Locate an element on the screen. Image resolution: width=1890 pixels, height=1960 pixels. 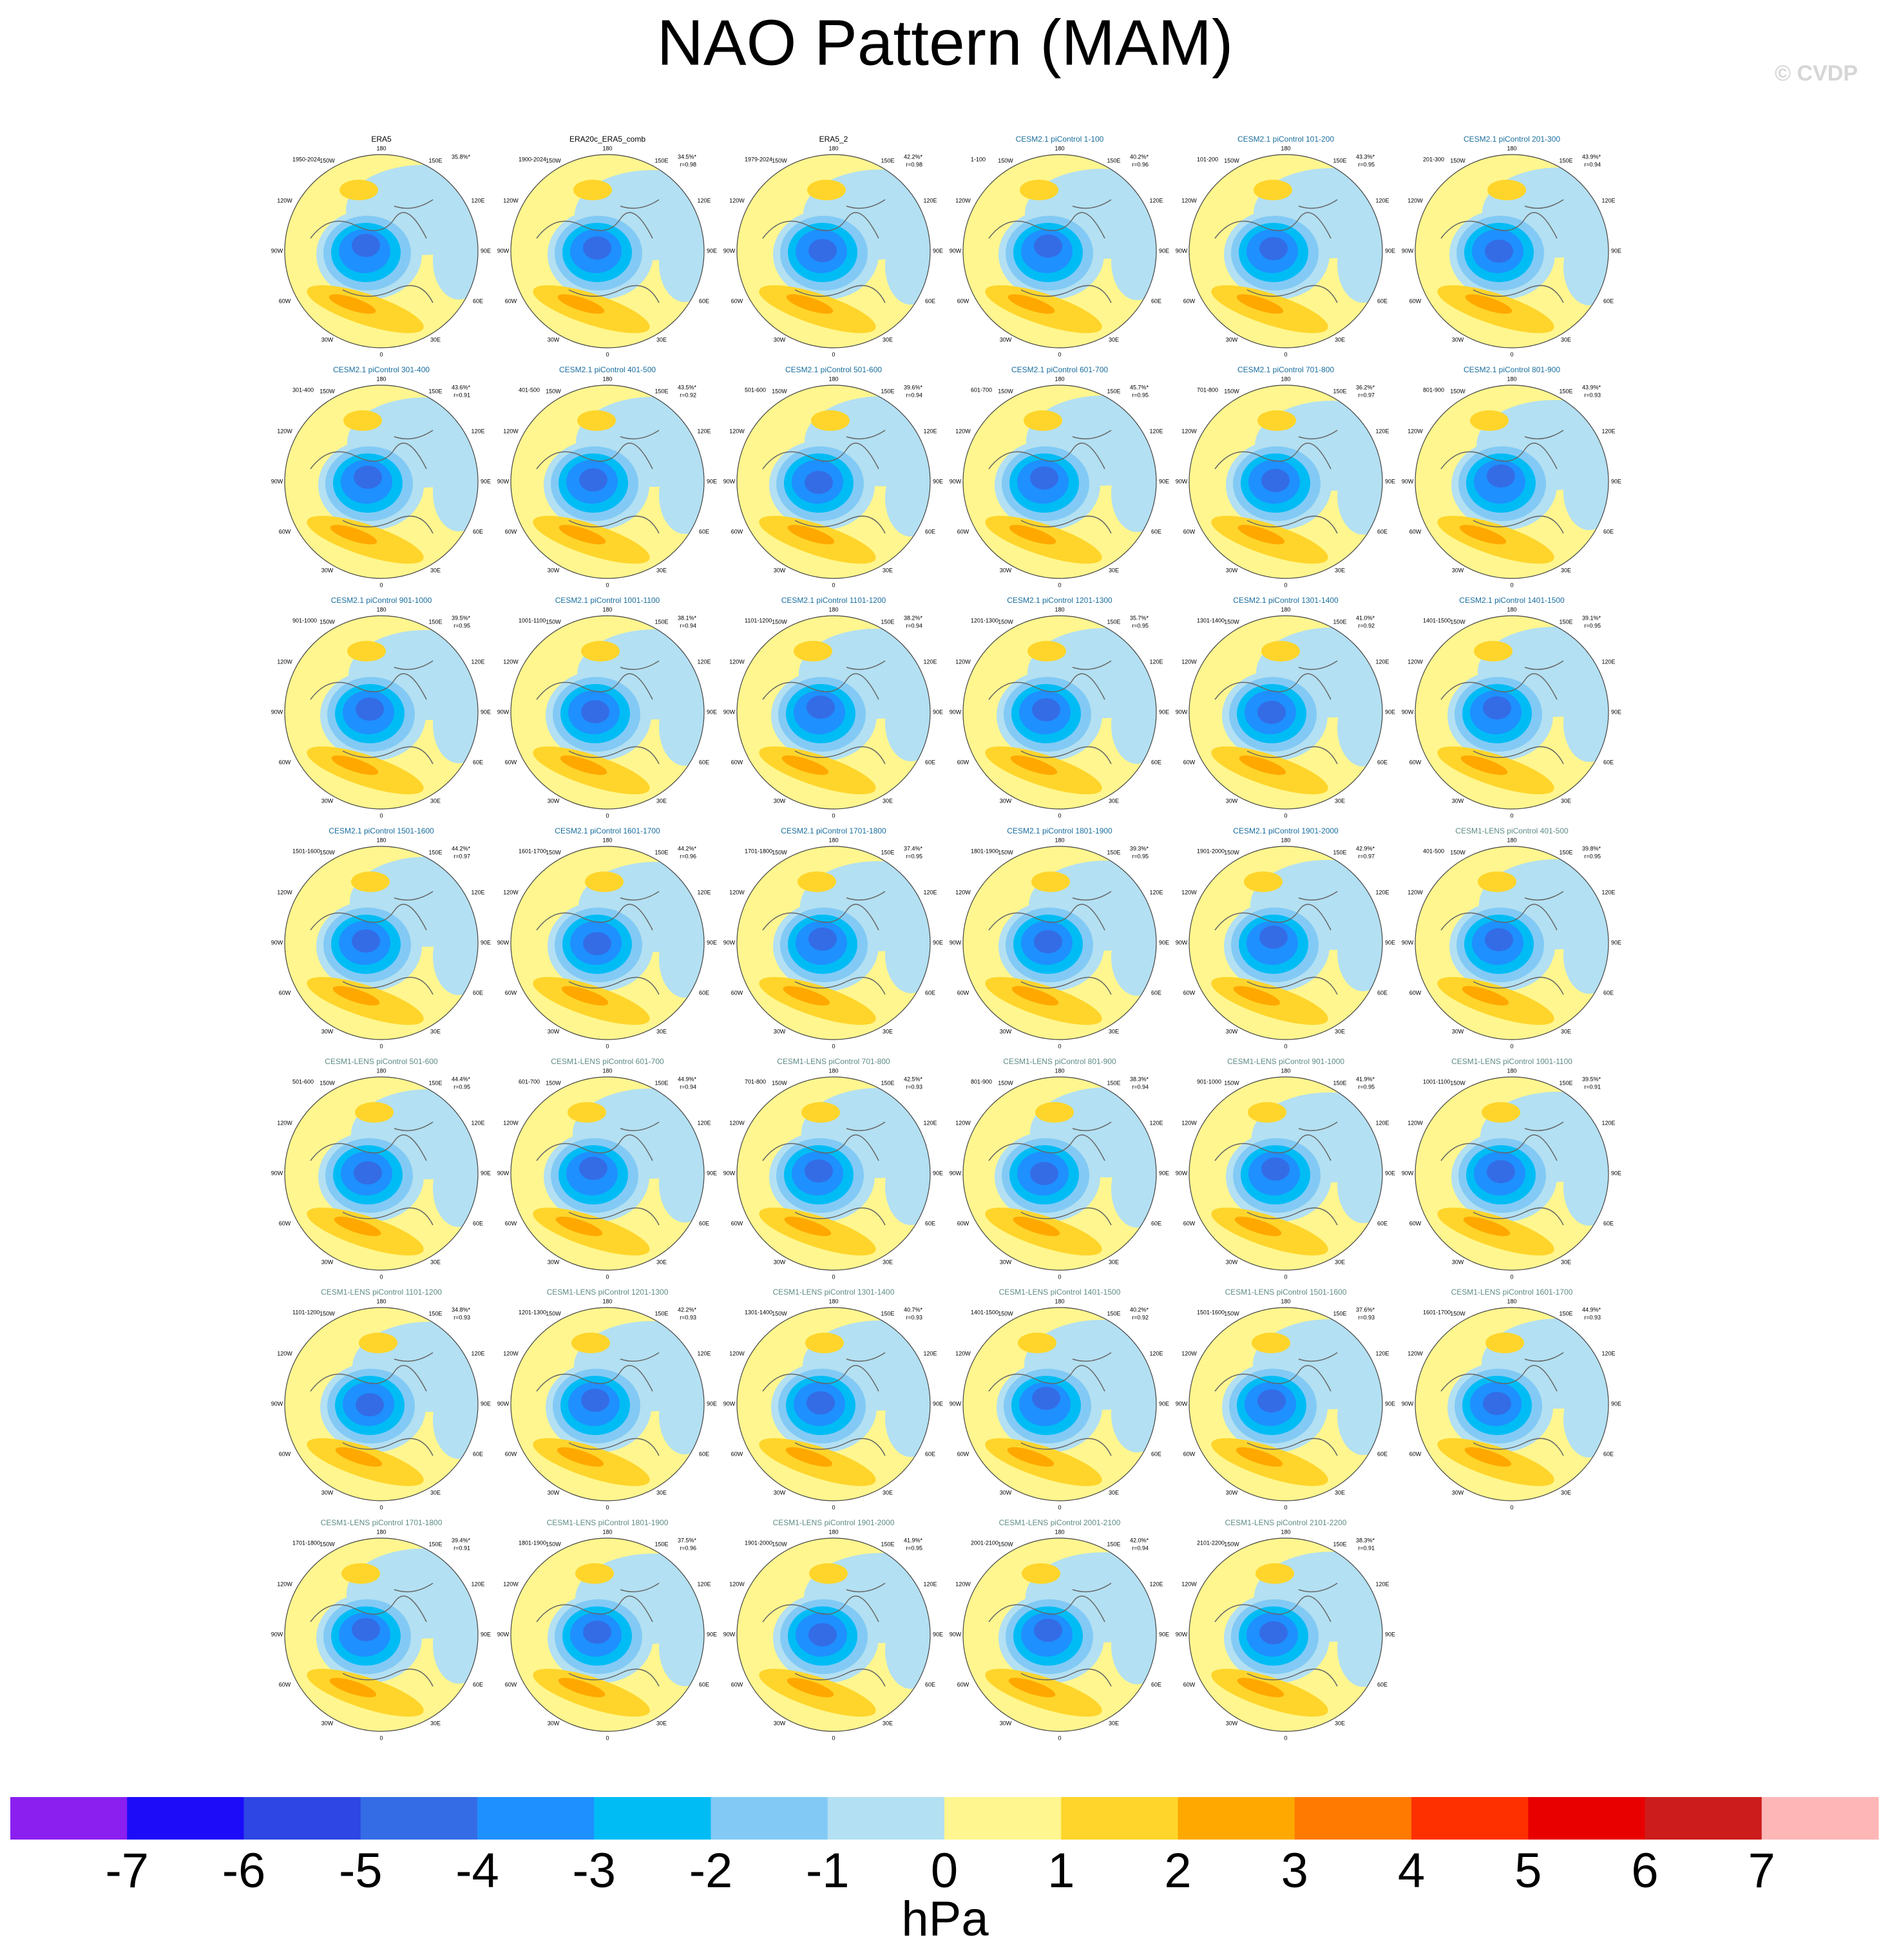
panel-percent: 40.2%* is located at coordinates (1139, 156).